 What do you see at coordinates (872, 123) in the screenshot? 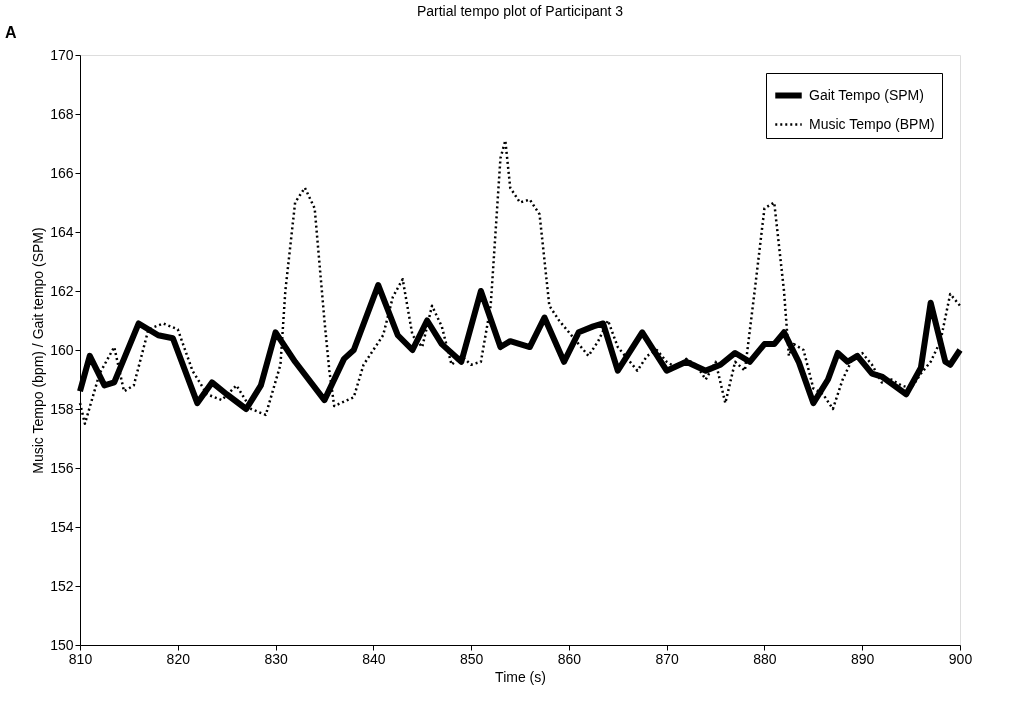
I see `legend-label: Music Tempo (BPM)` at bounding box center [872, 123].